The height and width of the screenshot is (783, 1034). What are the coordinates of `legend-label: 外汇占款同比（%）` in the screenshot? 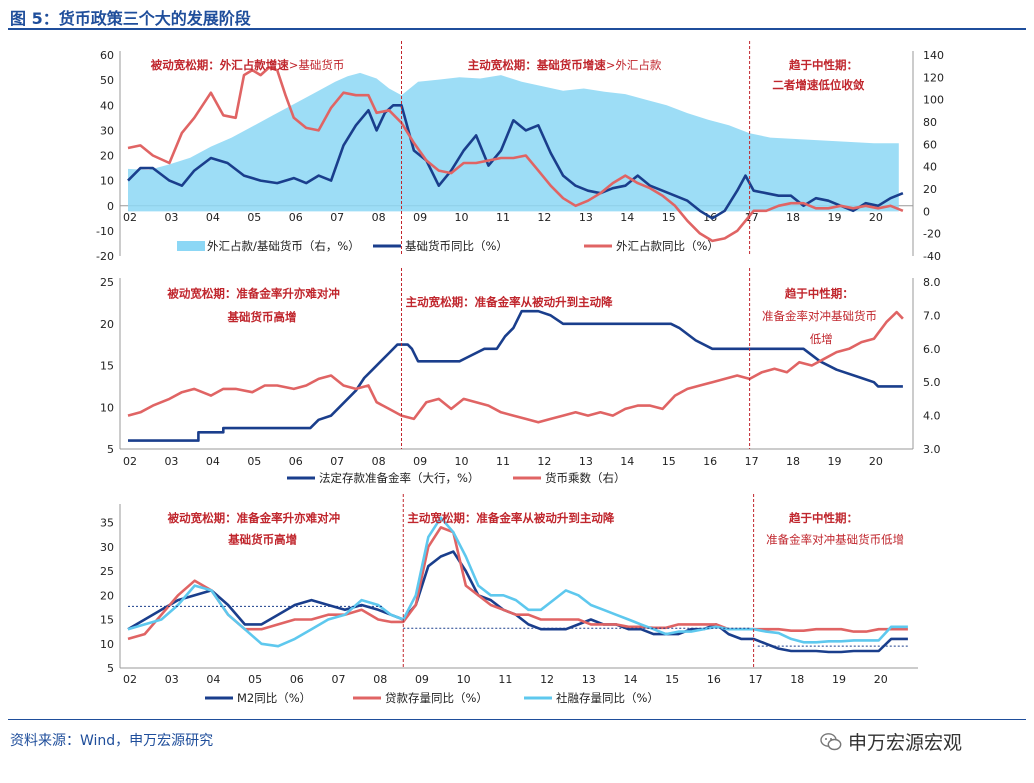 It's located at (667, 246).